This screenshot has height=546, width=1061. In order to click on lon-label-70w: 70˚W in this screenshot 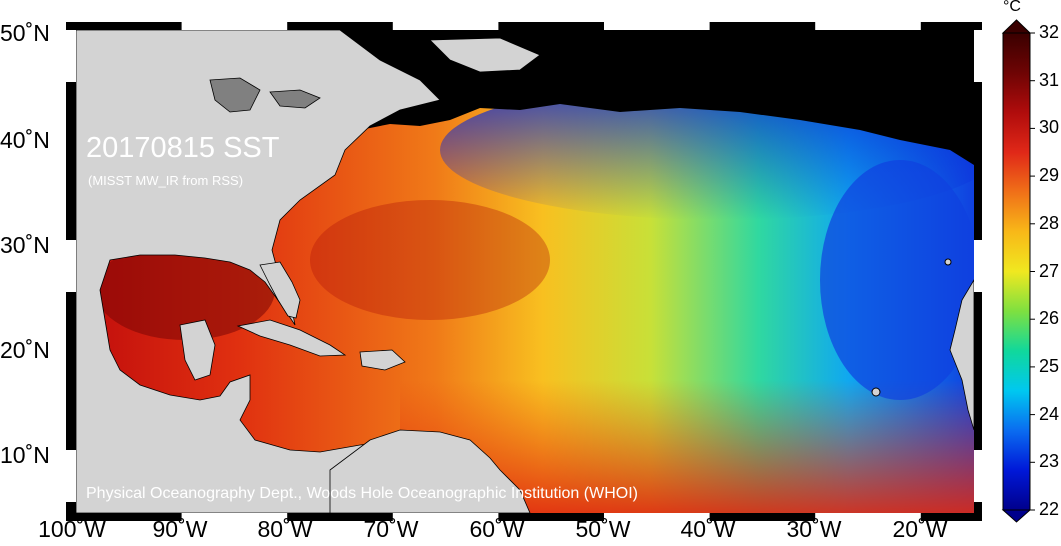, I will do `click(391, 529)`.